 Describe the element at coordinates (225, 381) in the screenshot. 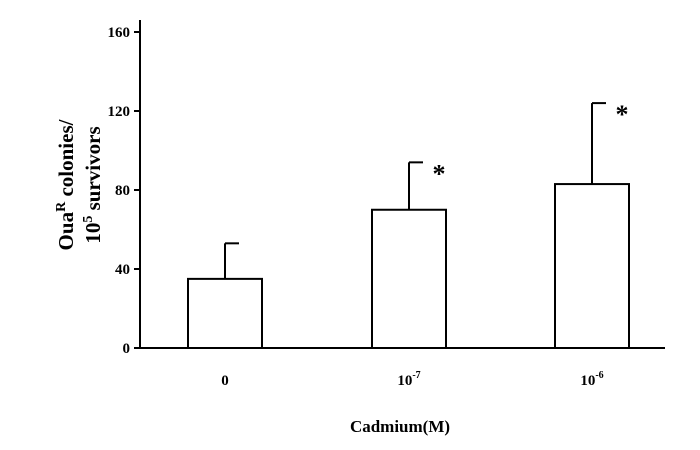

I see `category-label-0: 0` at that location.